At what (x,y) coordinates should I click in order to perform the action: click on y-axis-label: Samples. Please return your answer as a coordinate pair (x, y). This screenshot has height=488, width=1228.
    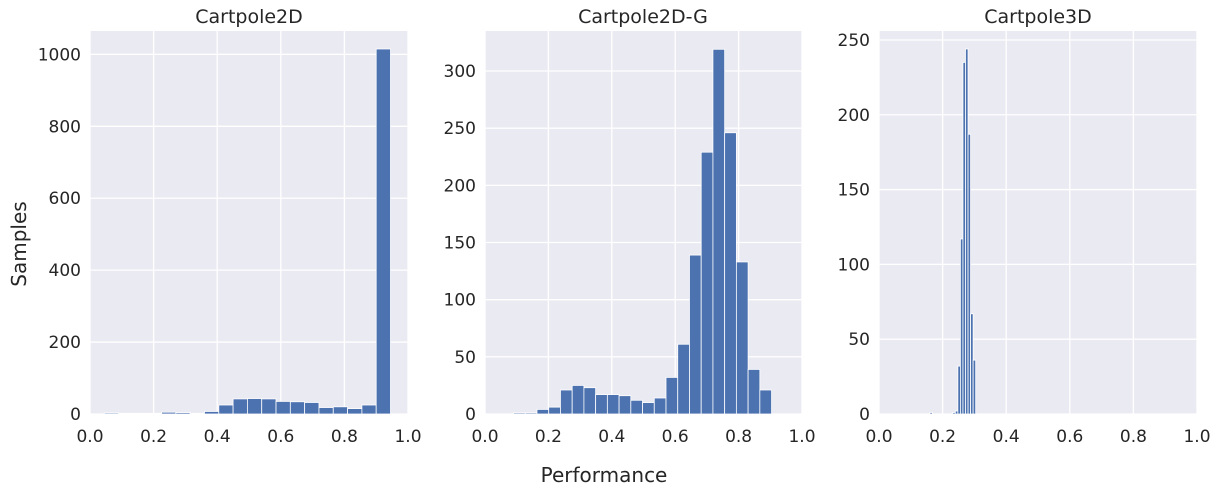
    Looking at the image, I should click on (19, 243).